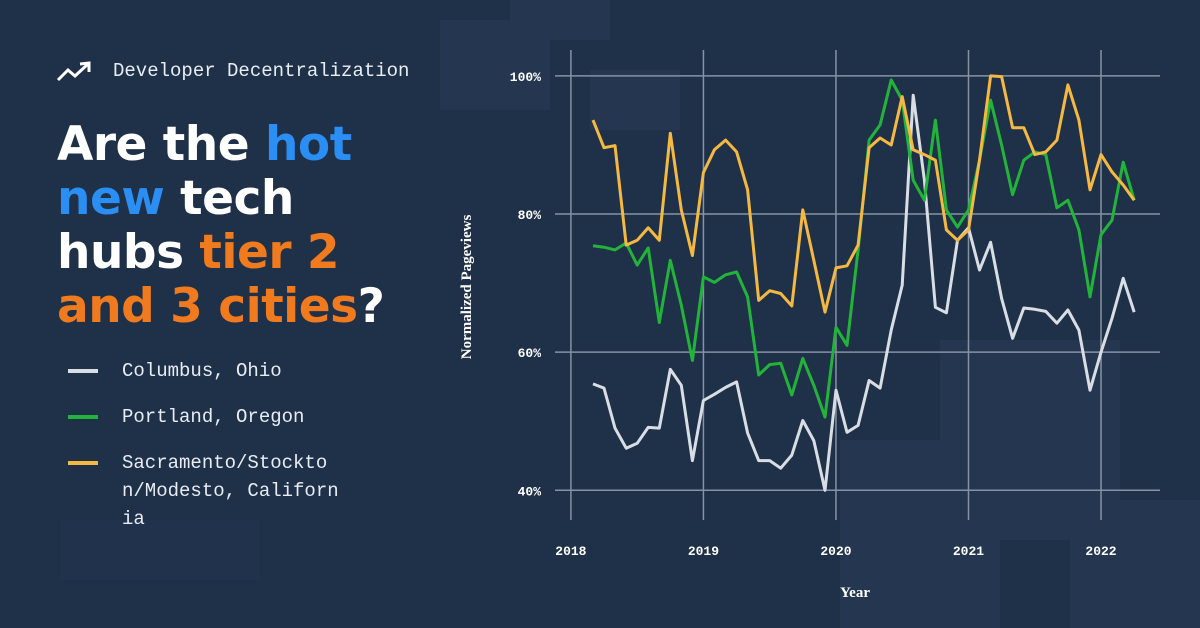  What do you see at coordinates (530, 353) in the screenshot?
I see `y-tick-label: 60%` at bounding box center [530, 353].